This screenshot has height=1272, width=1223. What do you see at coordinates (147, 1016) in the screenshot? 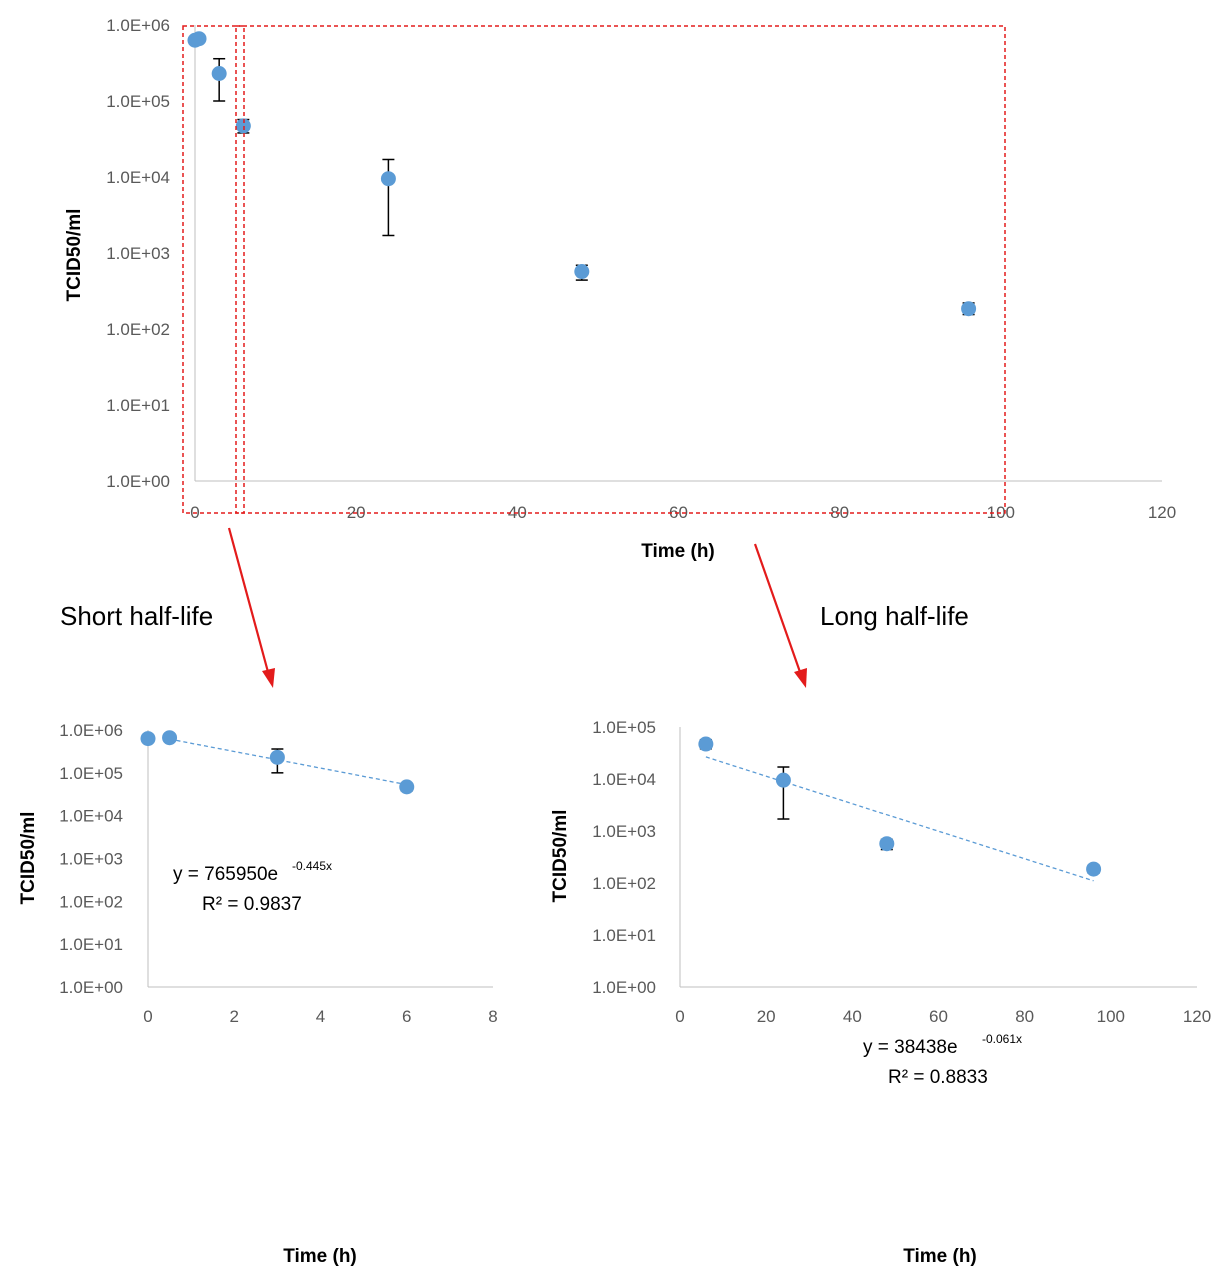
I see `short-x-tick-label: 0` at bounding box center [147, 1016].